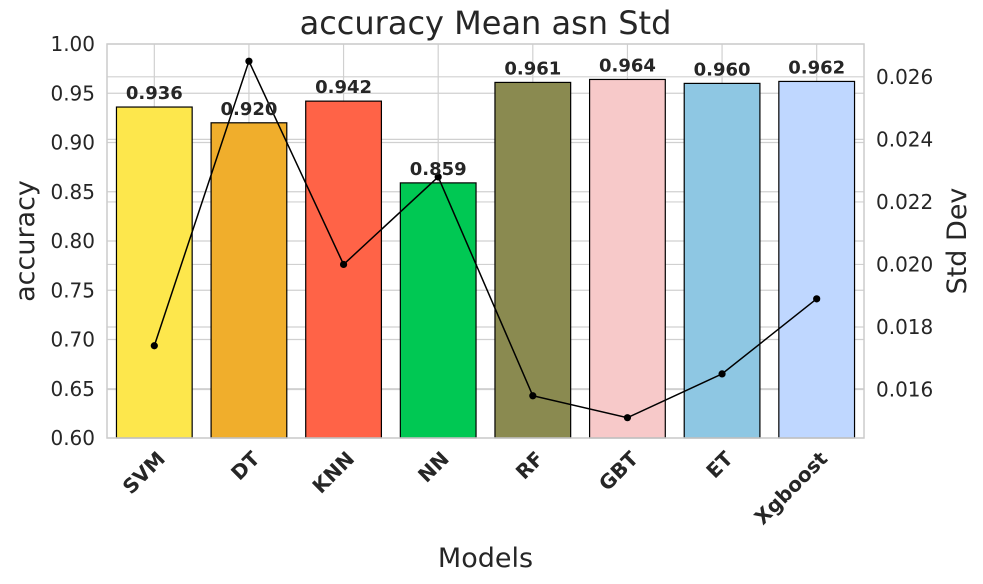 The height and width of the screenshot is (584, 983). Describe the element at coordinates (154, 93) in the screenshot. I see `bar-value-label: 0.936` at that location.